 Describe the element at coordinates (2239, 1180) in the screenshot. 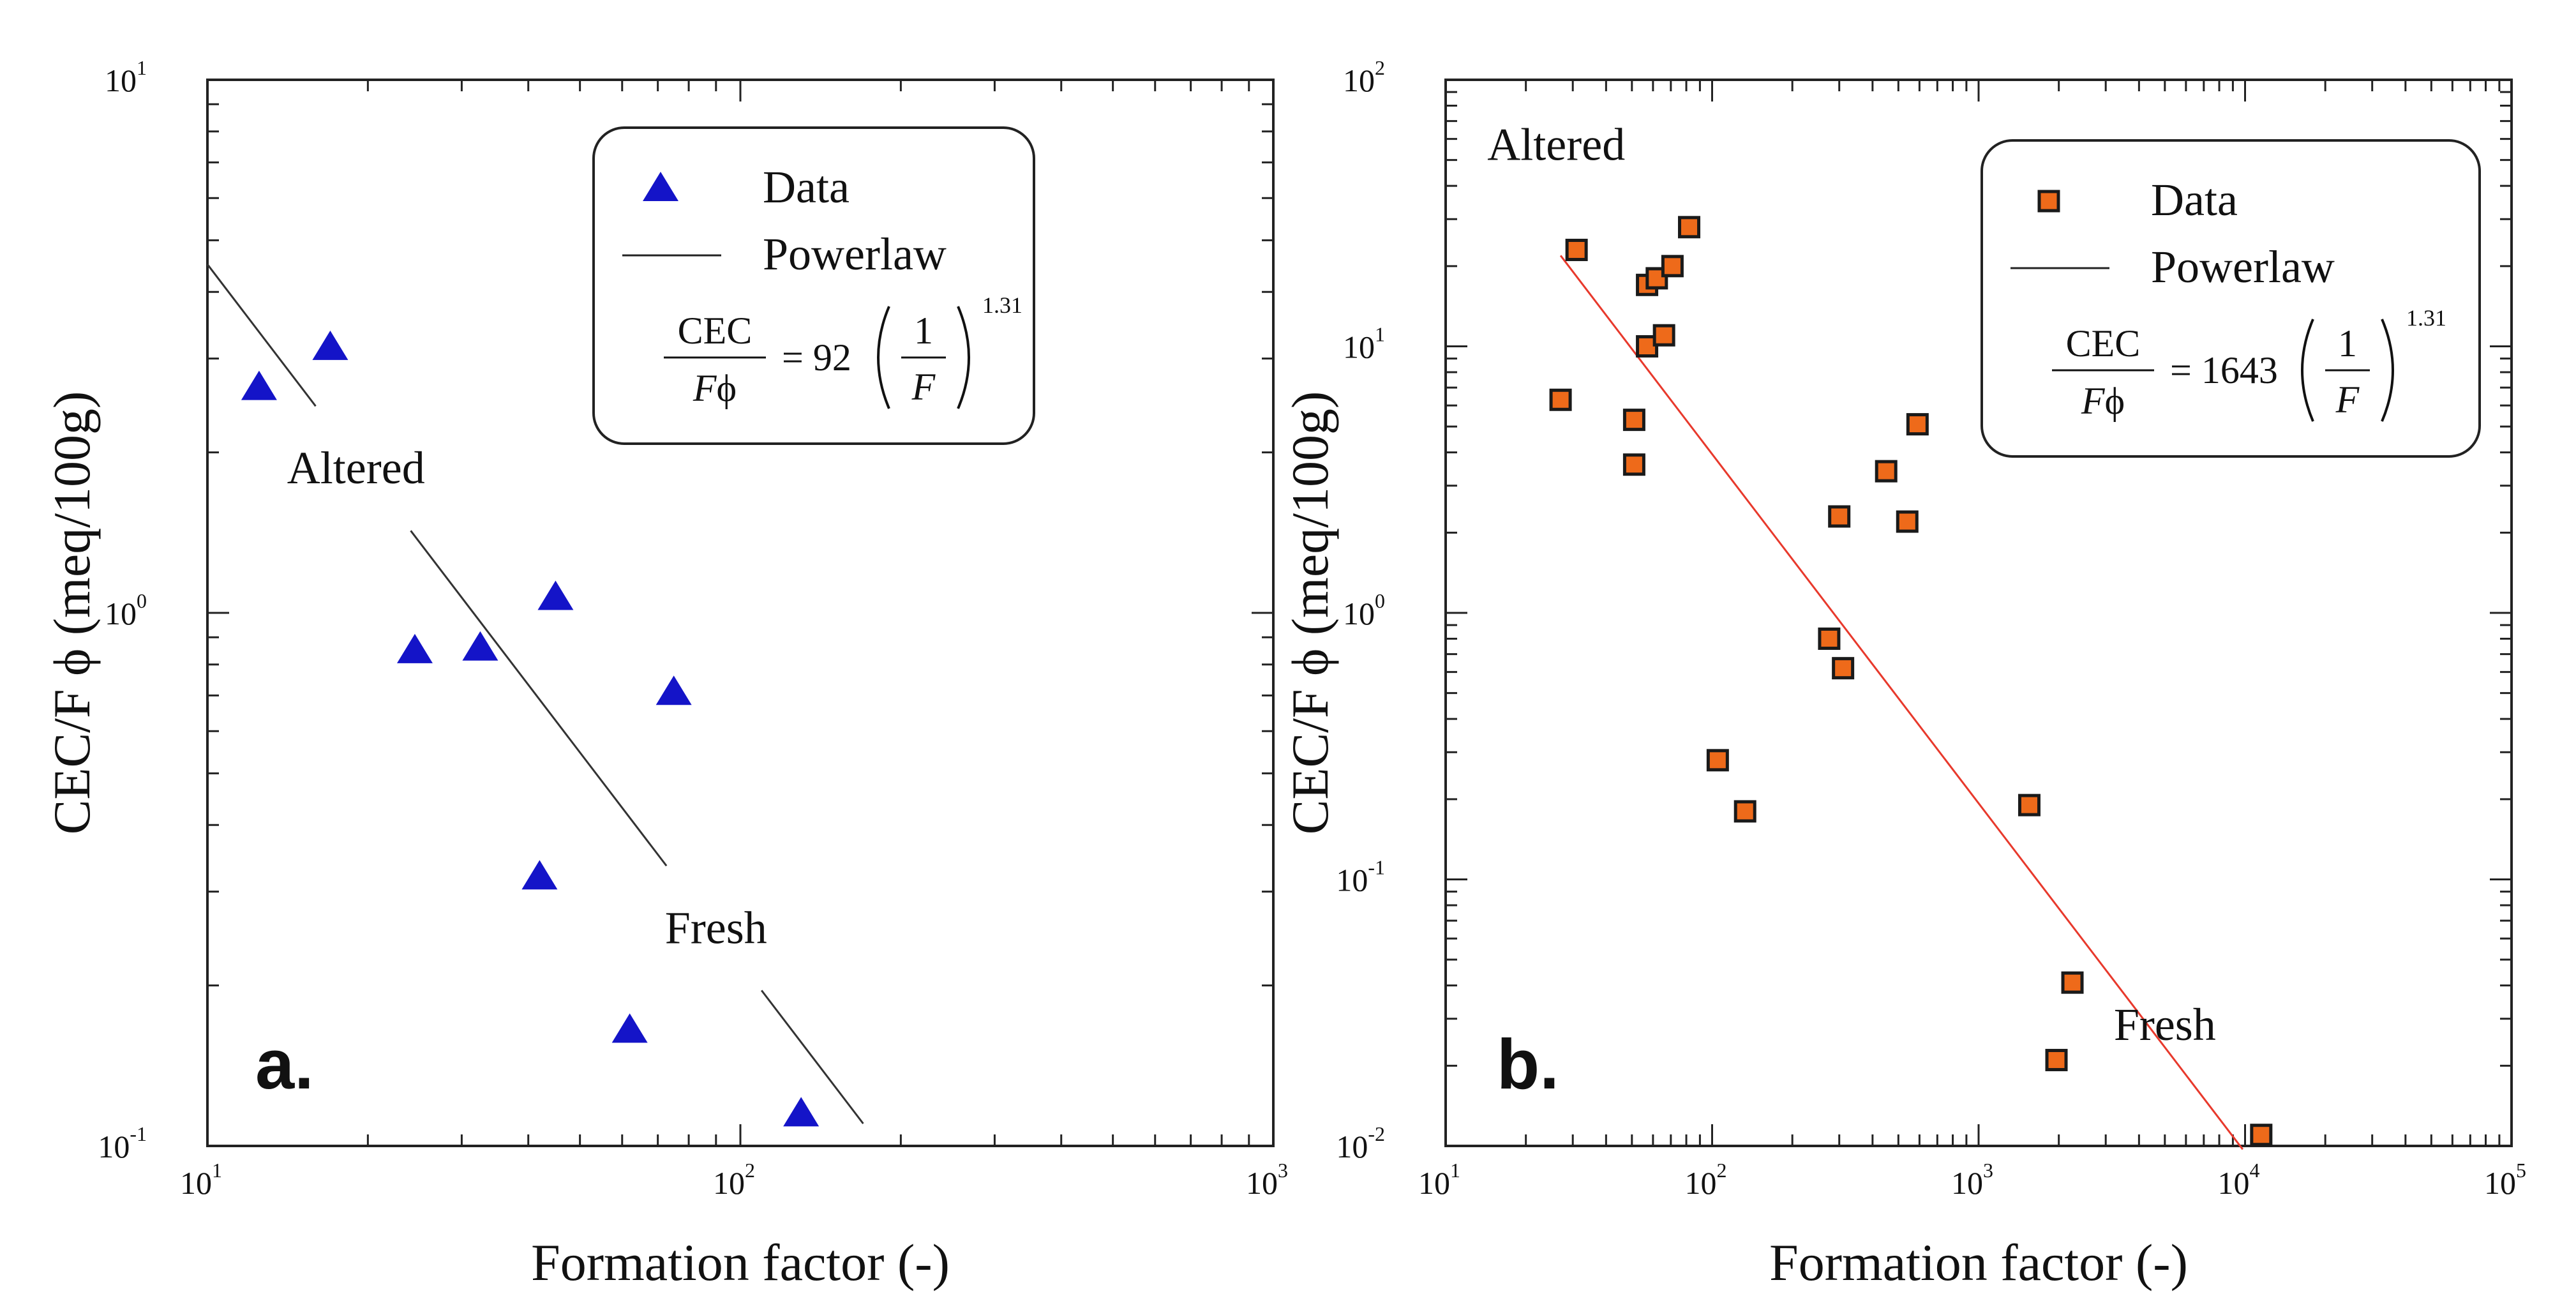

I see `x-tick-label: 10⁴` at that location.